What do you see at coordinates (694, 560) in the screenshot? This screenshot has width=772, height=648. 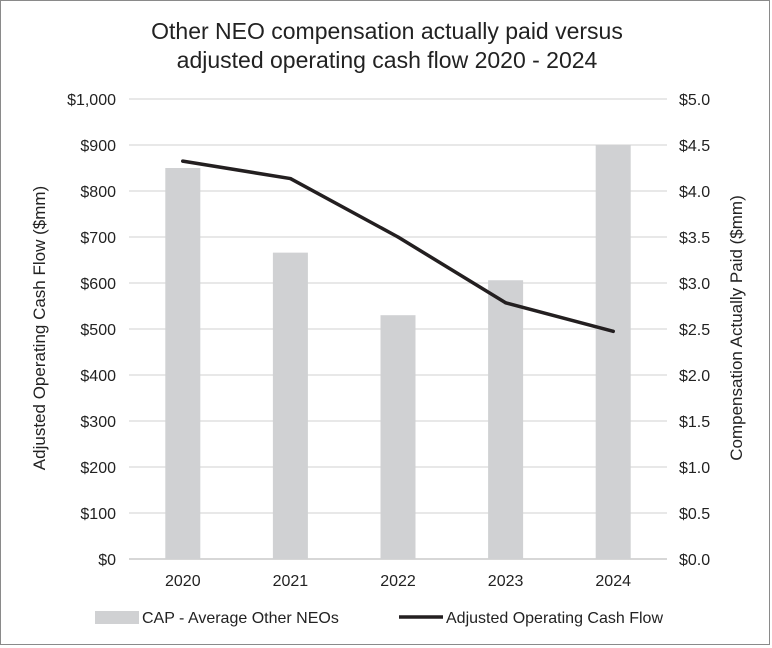 I see `right-tick-label: $0.0` at bounding box center [694, 560].